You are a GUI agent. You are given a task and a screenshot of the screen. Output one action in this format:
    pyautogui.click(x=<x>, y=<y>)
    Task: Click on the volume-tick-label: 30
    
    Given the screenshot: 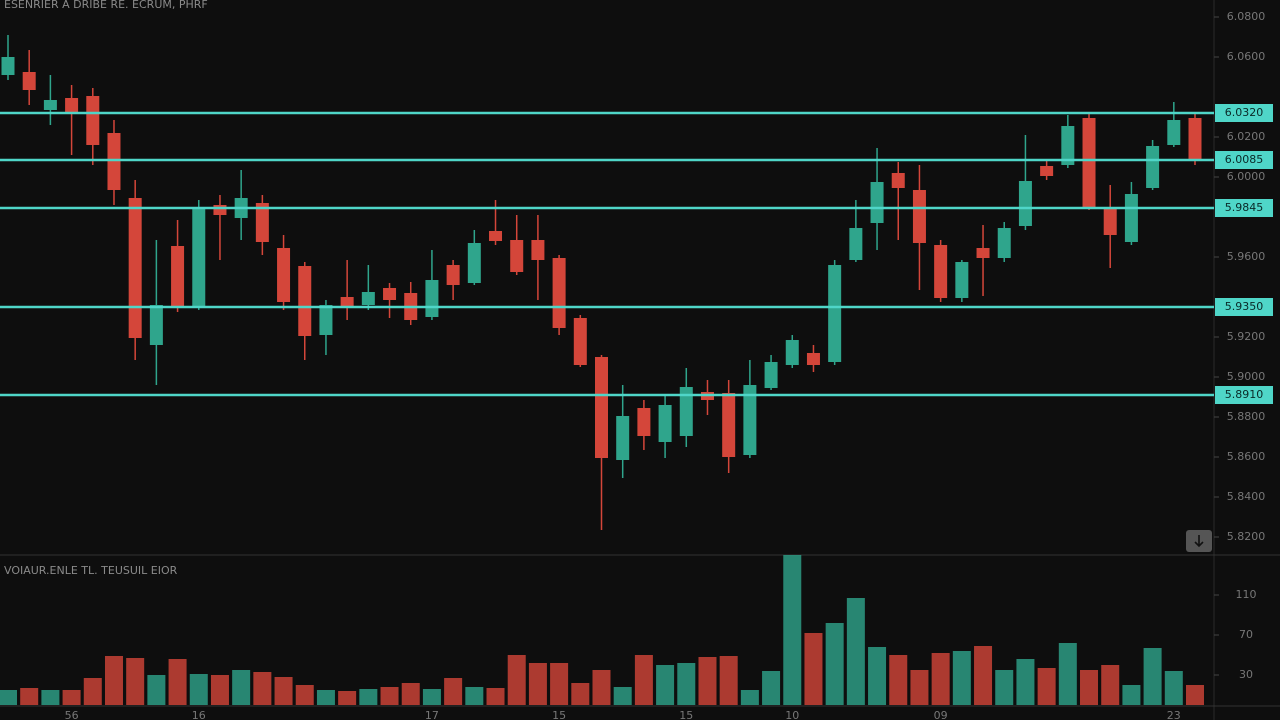 What is the action you would take?
    pyautogui.click(x=1246, y=674)
    